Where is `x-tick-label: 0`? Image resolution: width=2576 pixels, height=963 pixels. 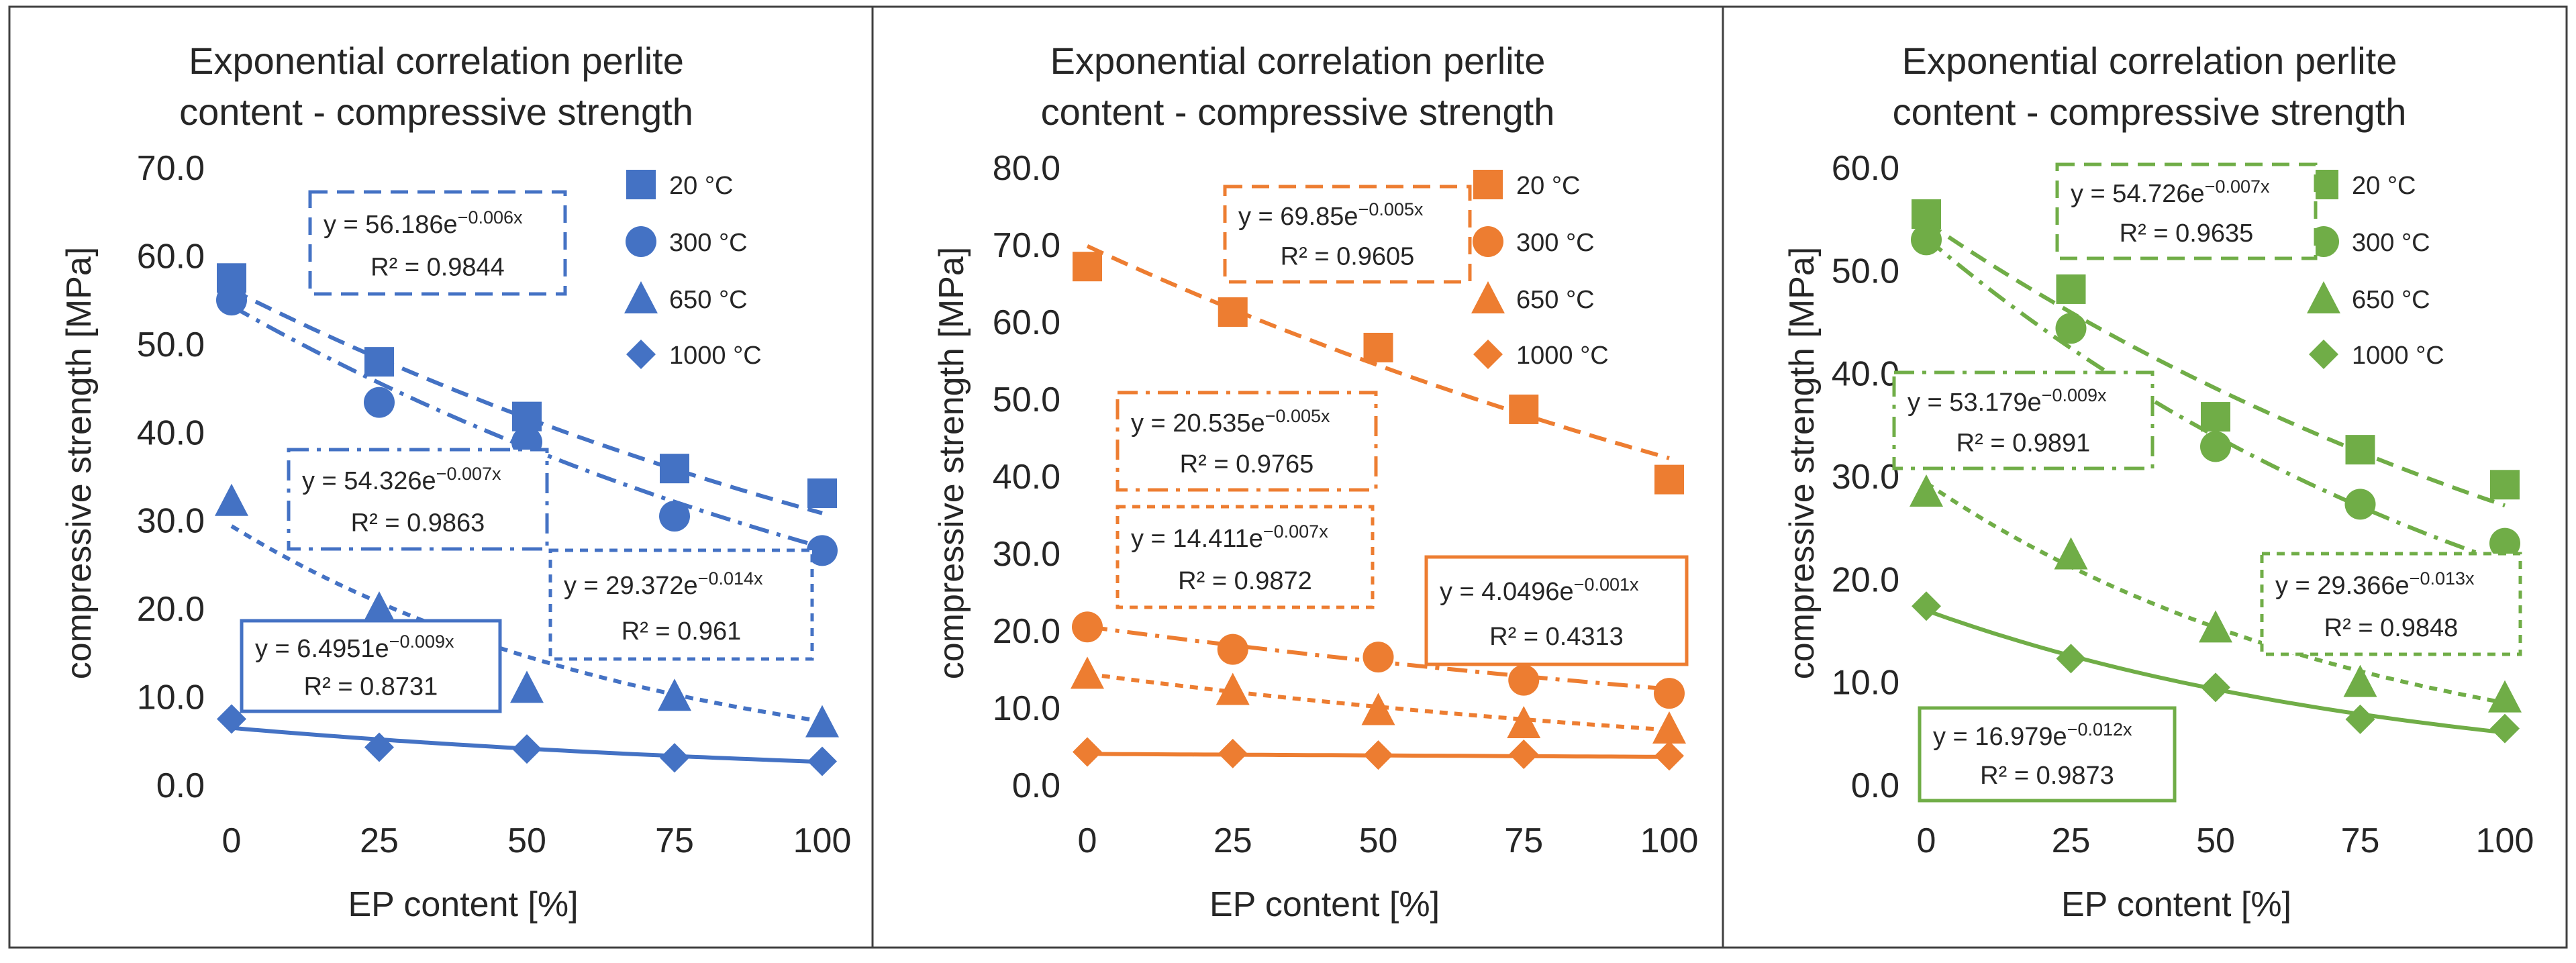 x-tick-label: 0 is located at coordinates (1087, 840).